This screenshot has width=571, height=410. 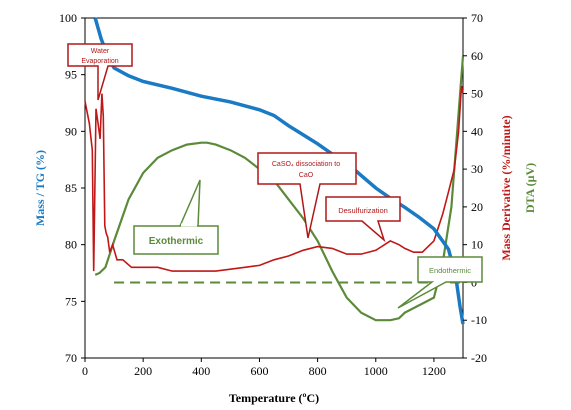 What do you see at coordinates (40, 188) in the screenshot?
I see `y-left-axis-label: Mass / TG (%)` at bounding box center [40, 188].